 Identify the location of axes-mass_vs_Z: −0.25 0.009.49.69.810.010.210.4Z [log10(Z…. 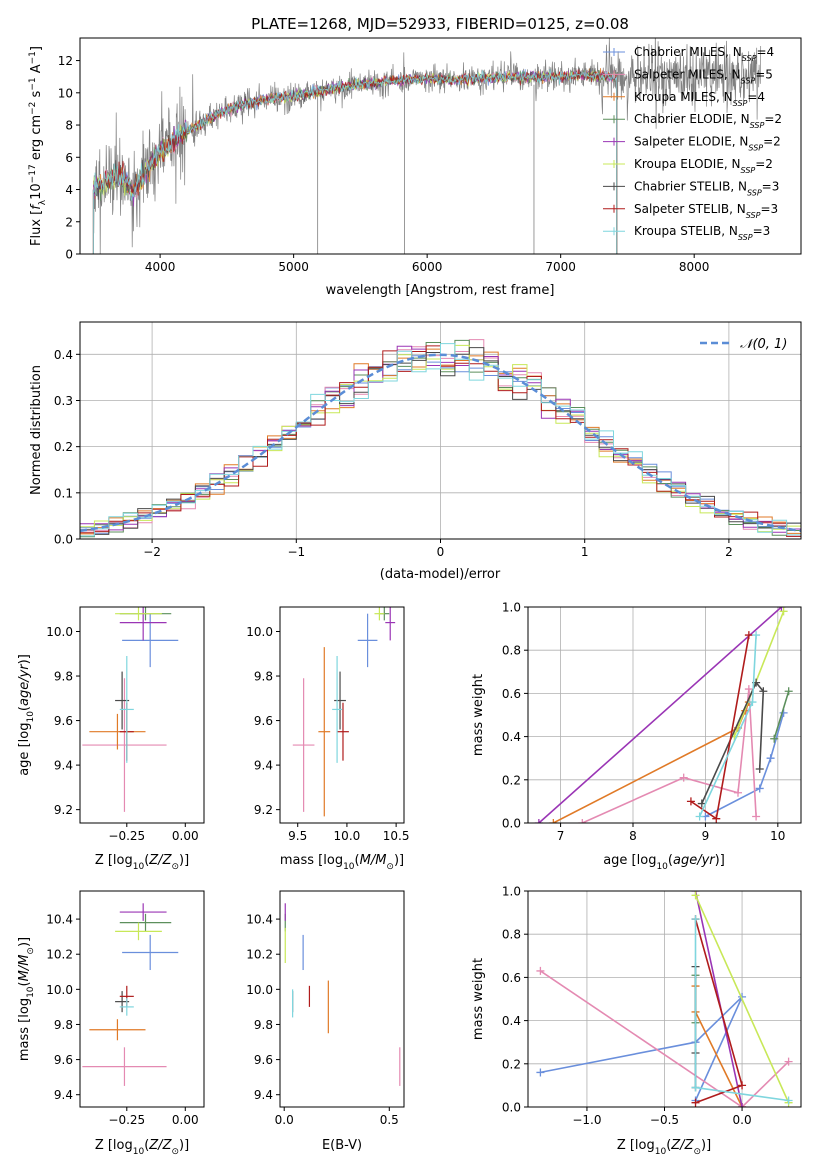
(111, 1023).